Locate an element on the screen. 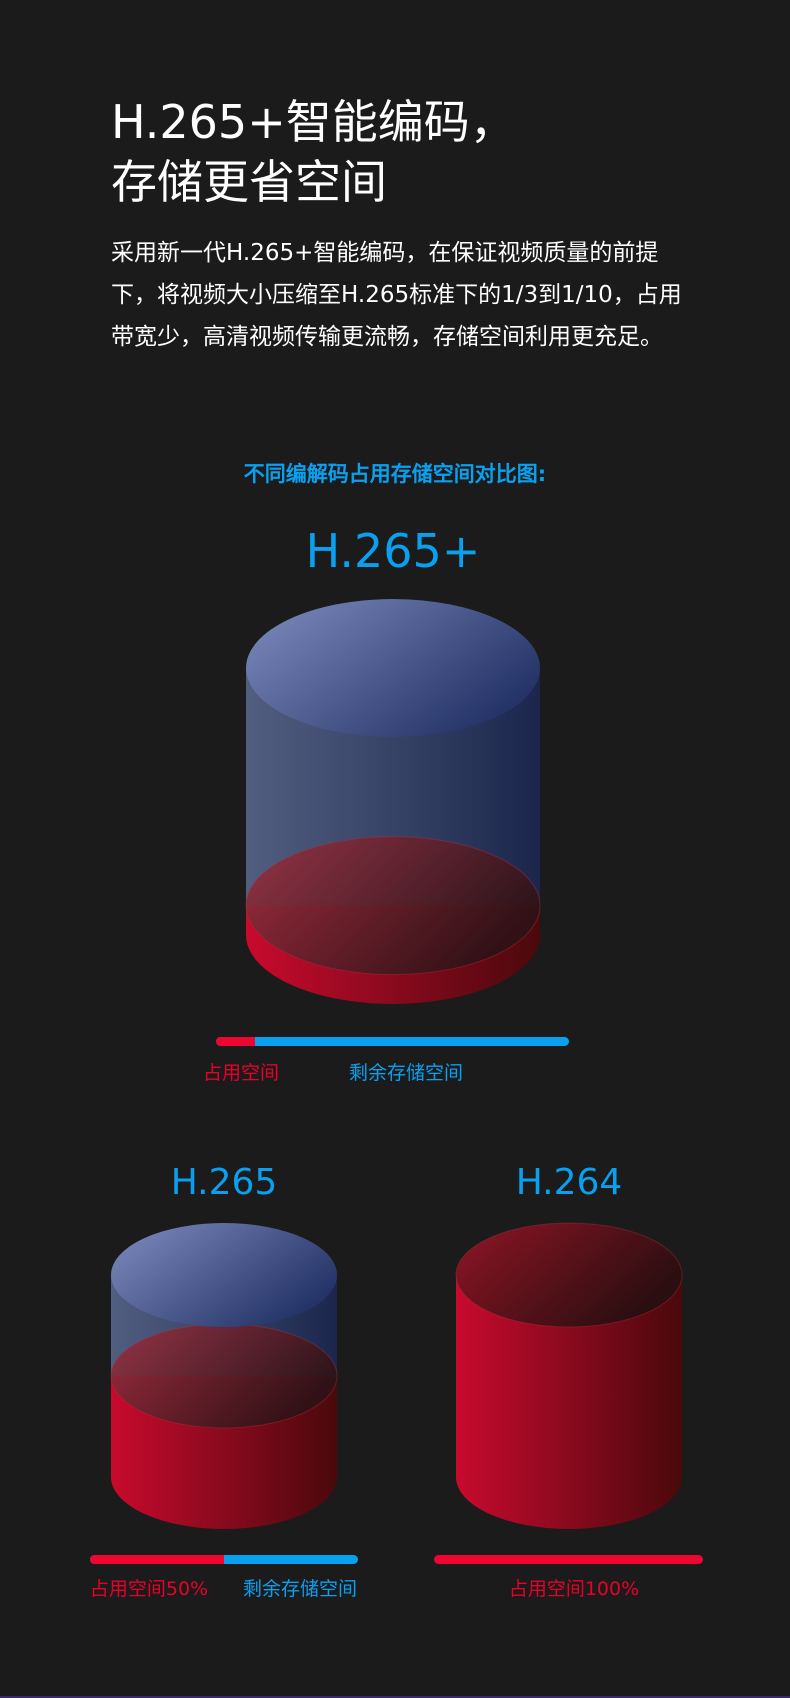 The height and width of the screenshot is (1698, 790). codec-title-h265plus: H.265+ is located at coordinates (393, 551).